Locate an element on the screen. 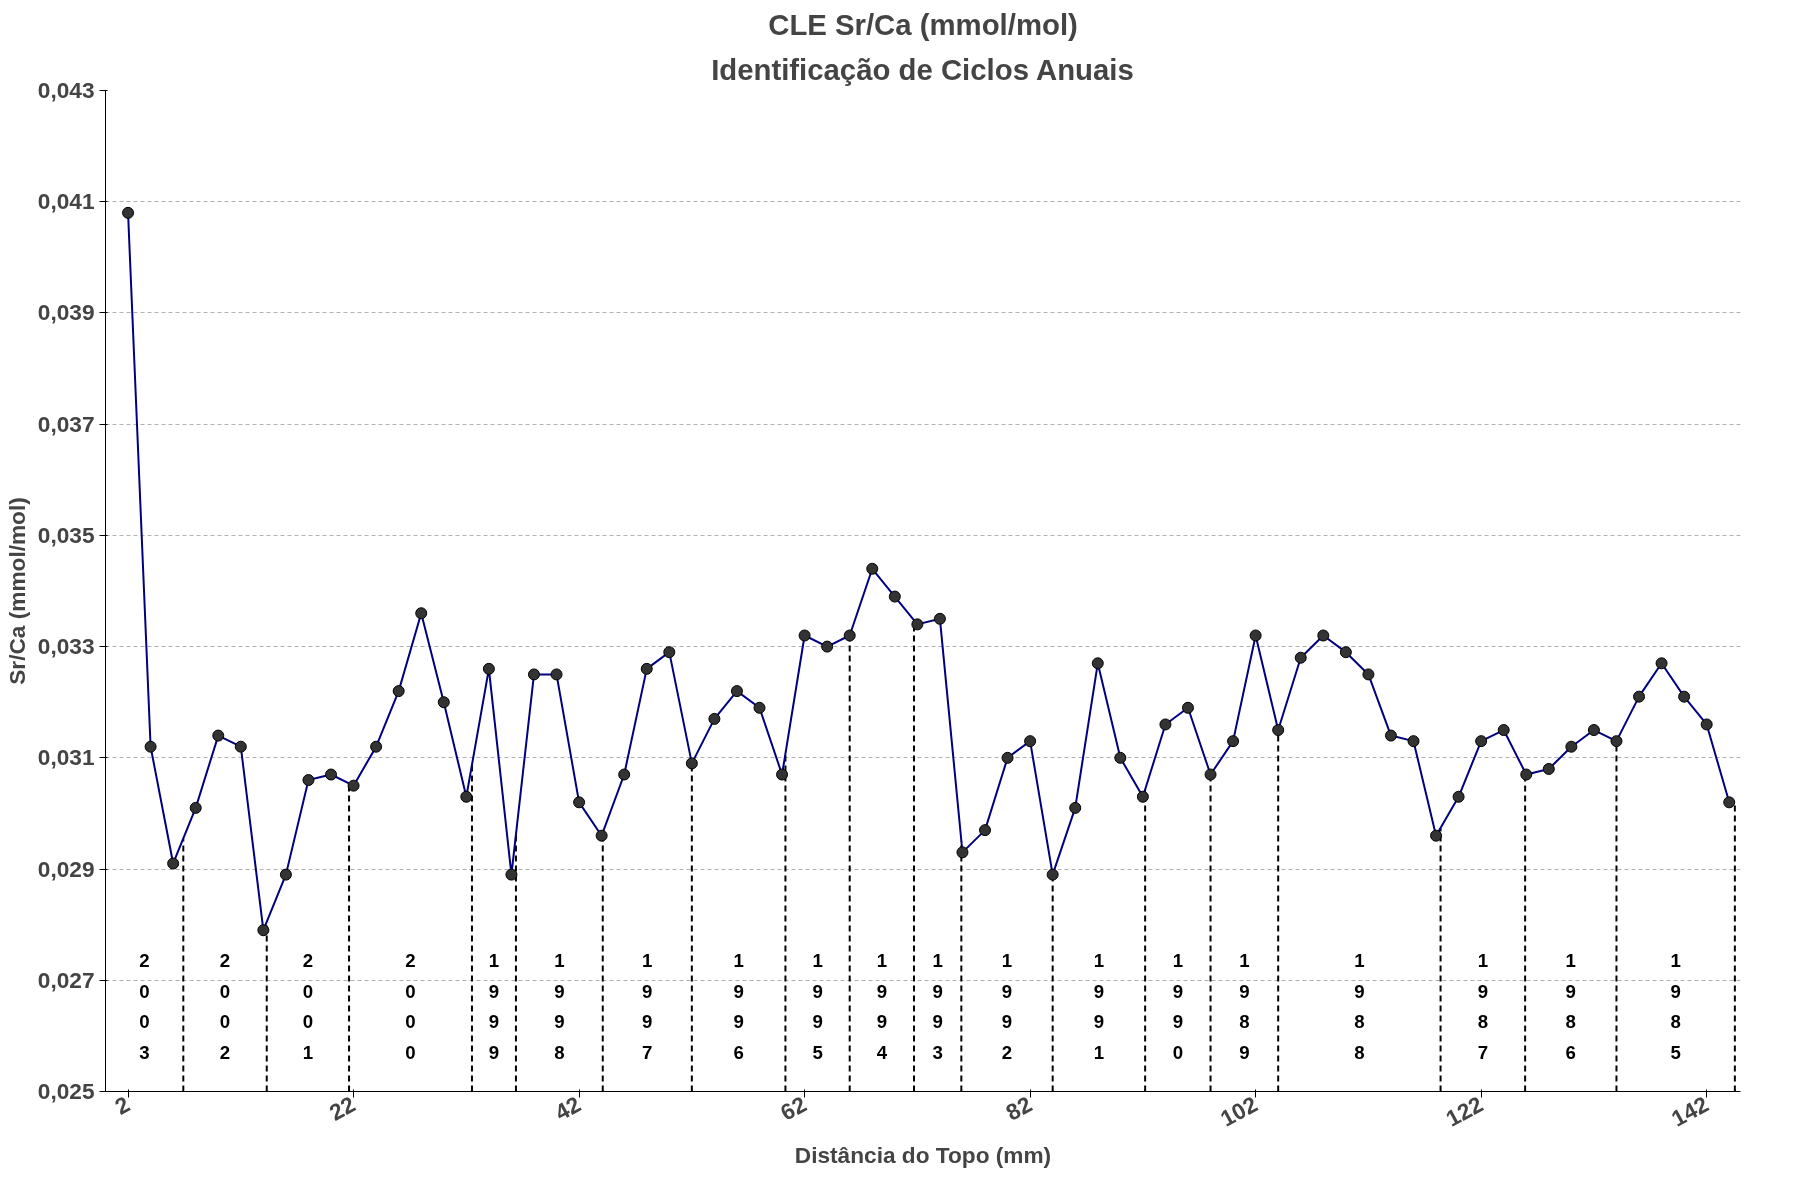  y-tick-label: 0,027 is located at coordinates (66, 979).